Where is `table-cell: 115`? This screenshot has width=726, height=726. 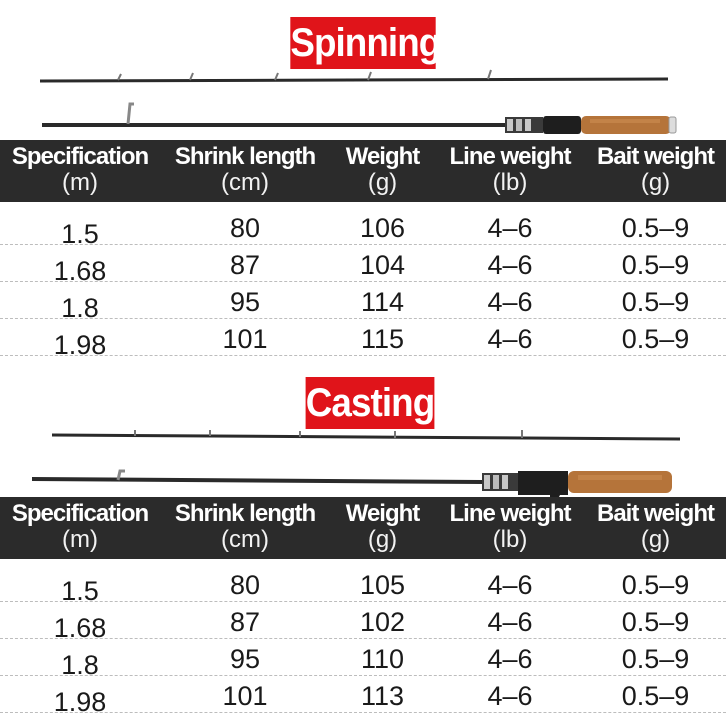 table-cell: 115 is located at coordinates (382, 339).